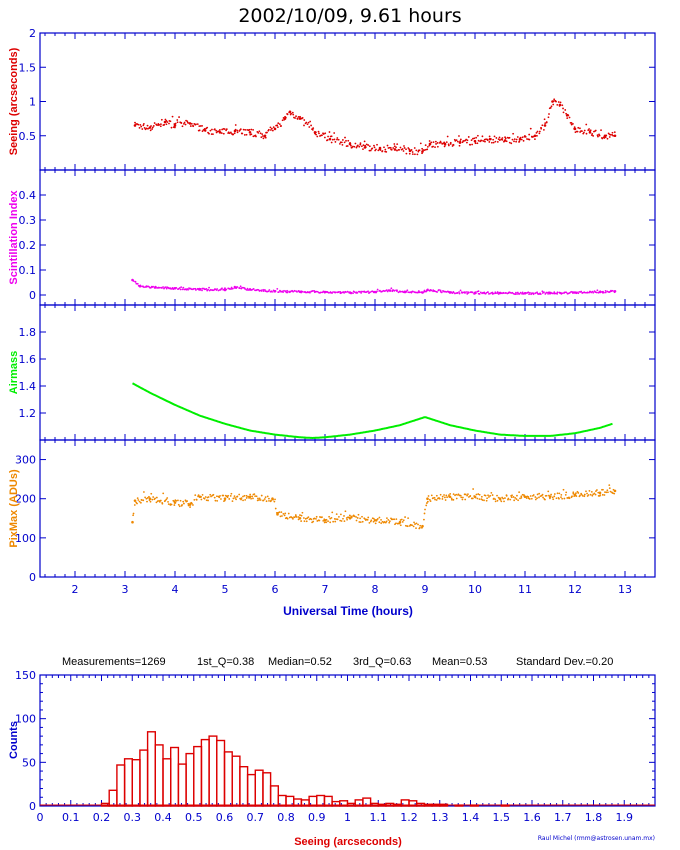 This screenshot has width=680, height=850. What do you see at coordinates (325, 589) in the screenshot?
I see `time-x-tick-label: 7` at bounding box center [325, 589].